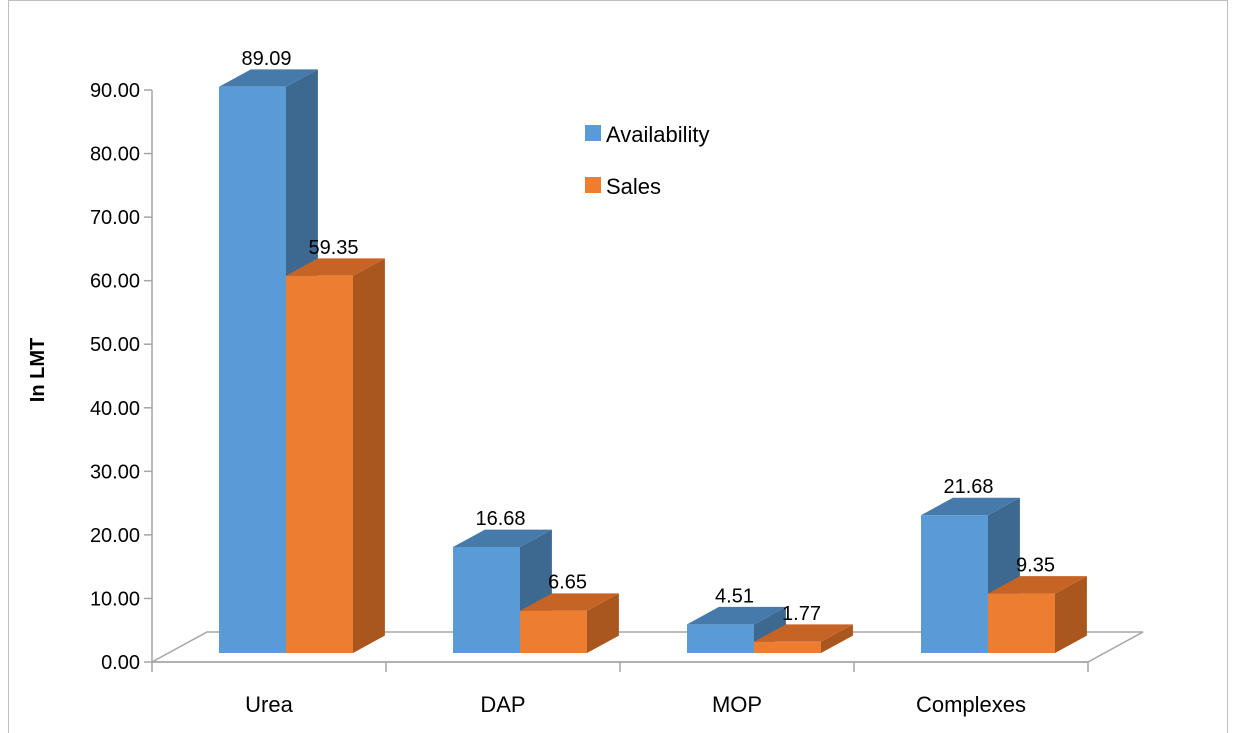 The image size is (1238, 733). Describe the element at coordinates (801, 614) in the screenshot. I see `data-label: 1.77` at that location.